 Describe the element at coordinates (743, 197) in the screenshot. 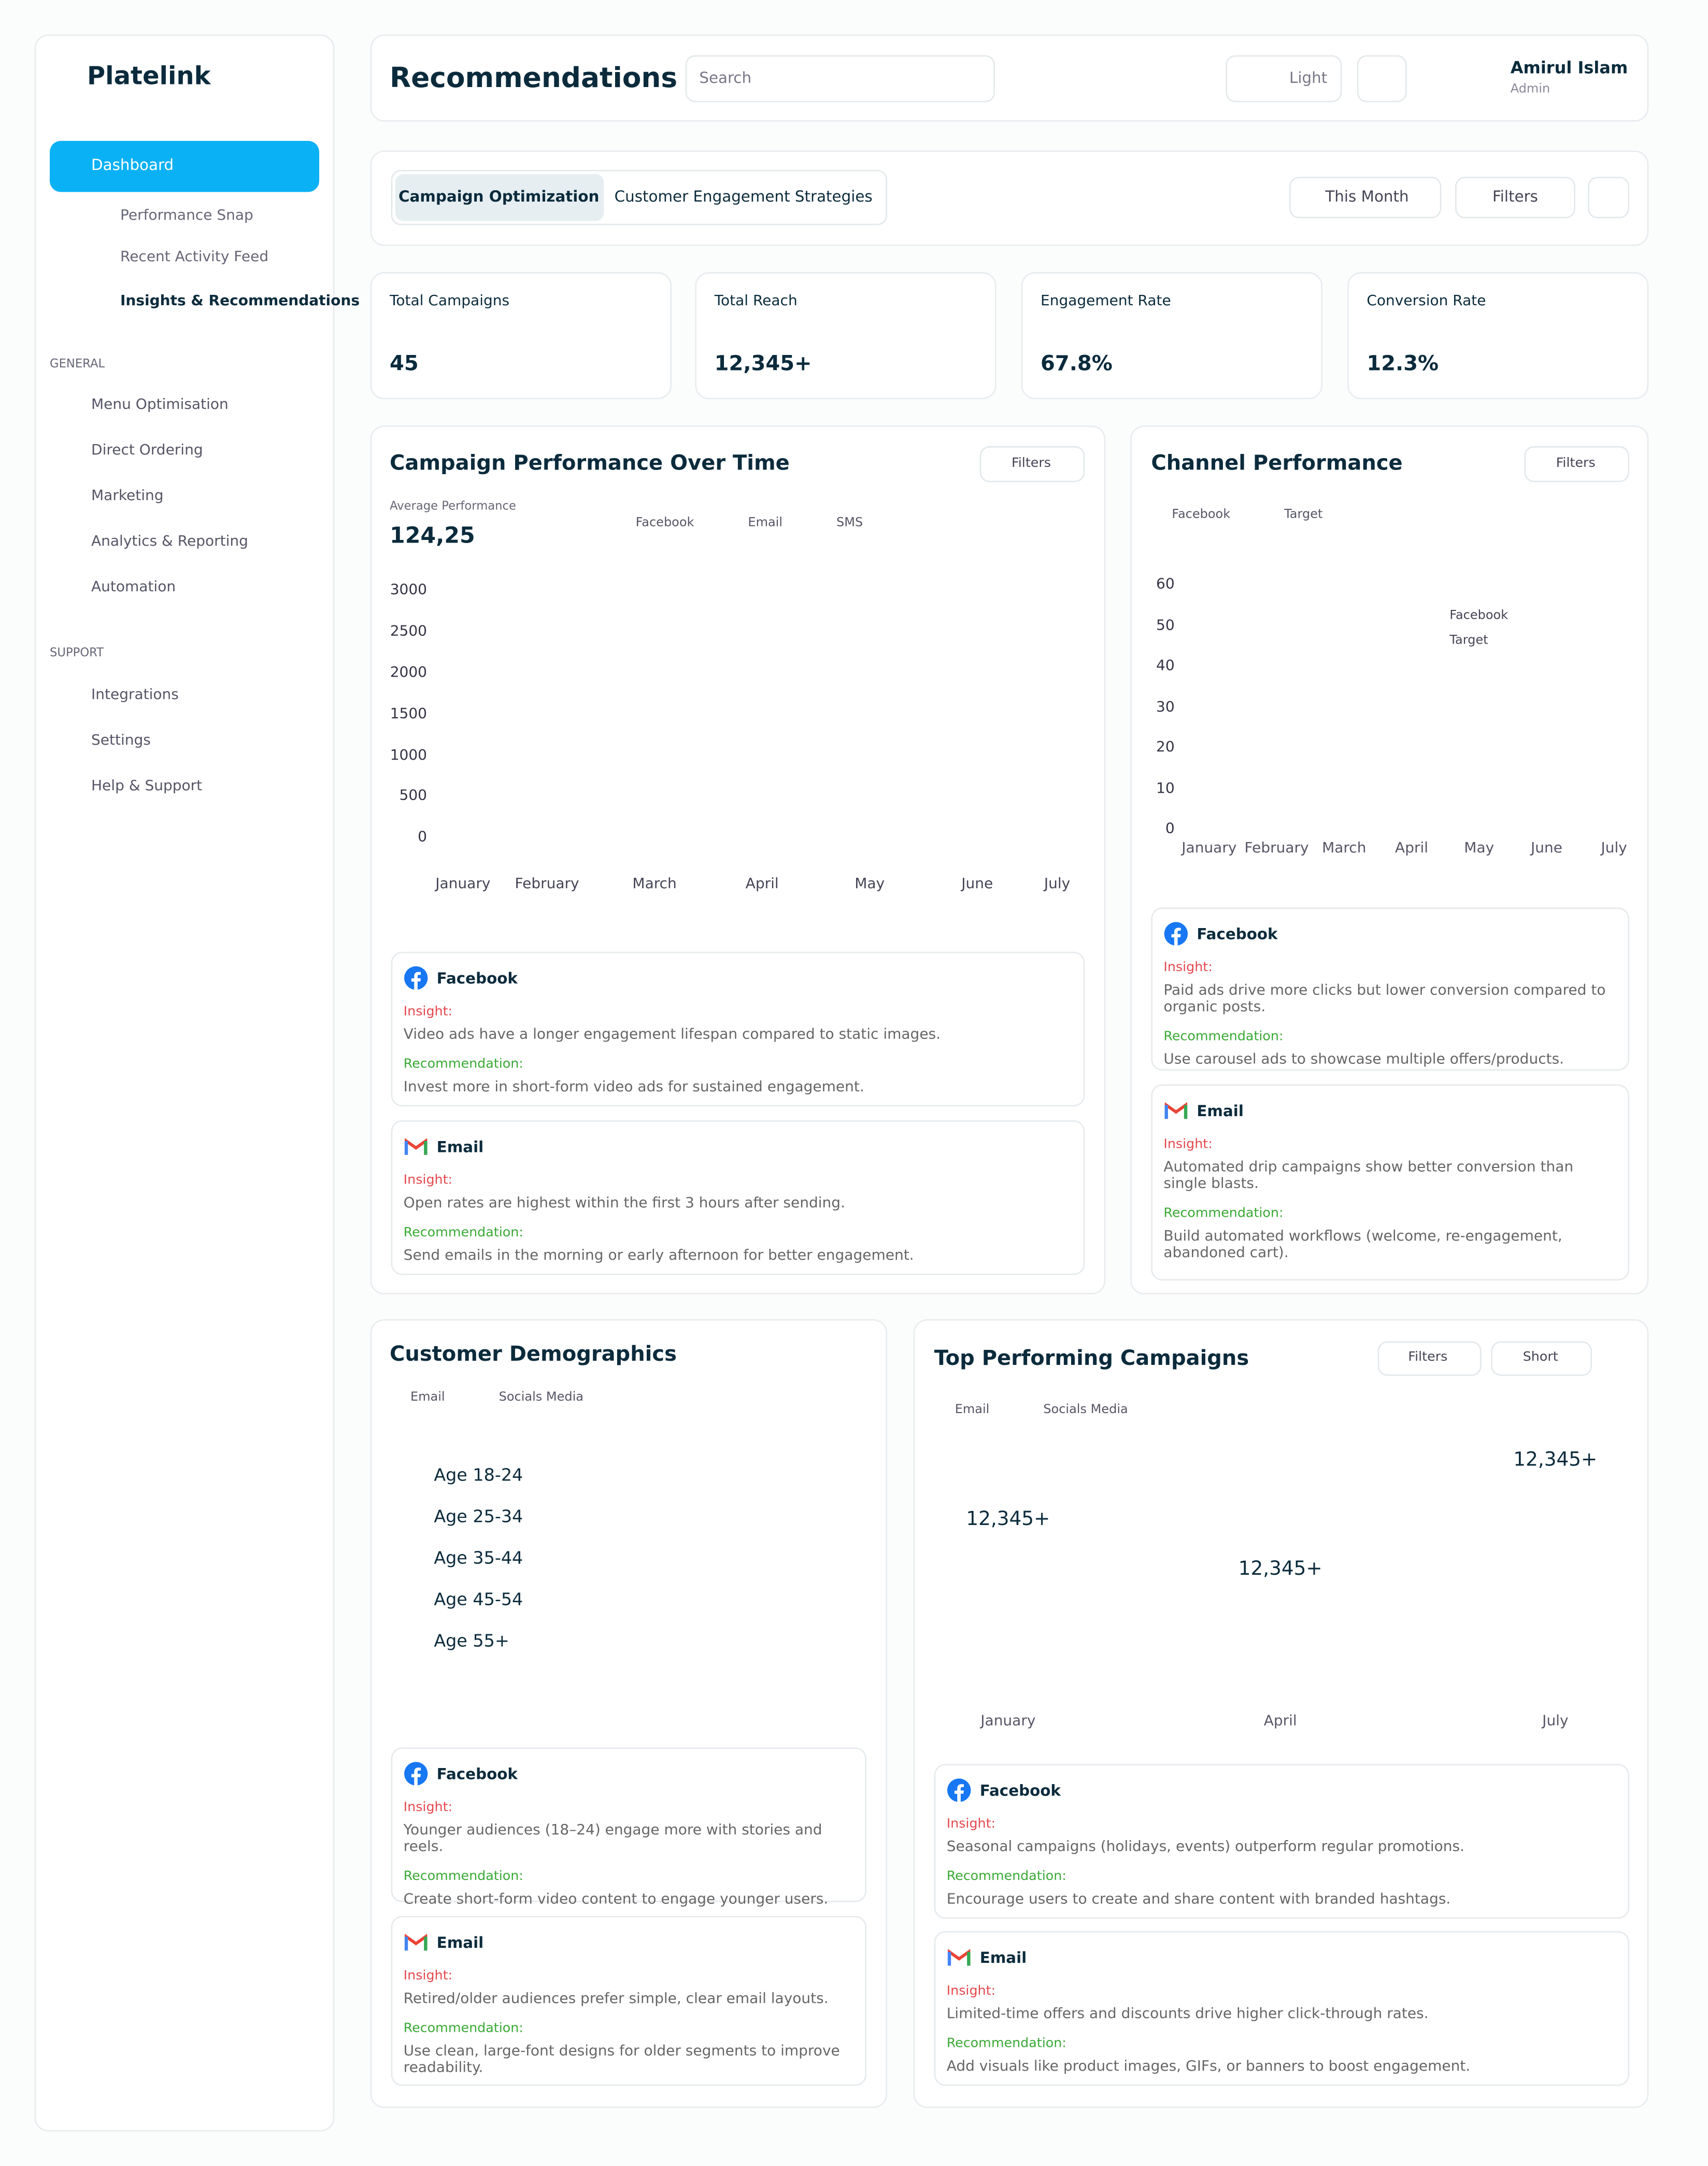

I see `tab: Customer Engagement Strategies` at that location.